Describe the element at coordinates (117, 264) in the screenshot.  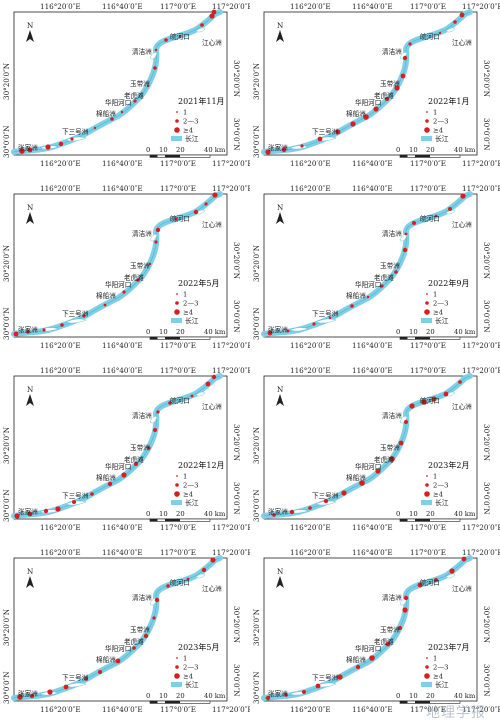
I see `yangtze-river` at that location.